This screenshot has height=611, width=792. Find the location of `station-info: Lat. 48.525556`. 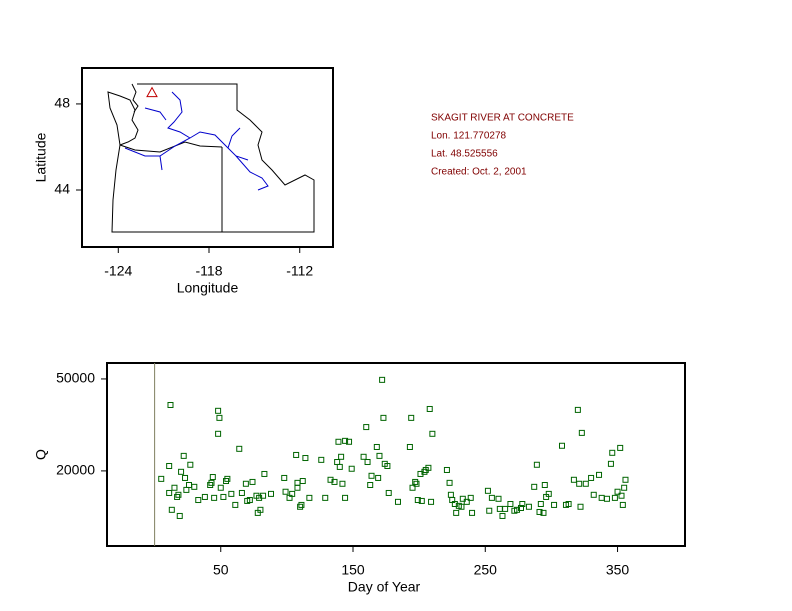

station-info: Lat. 48.525556 is located at coordinates (464, 154).